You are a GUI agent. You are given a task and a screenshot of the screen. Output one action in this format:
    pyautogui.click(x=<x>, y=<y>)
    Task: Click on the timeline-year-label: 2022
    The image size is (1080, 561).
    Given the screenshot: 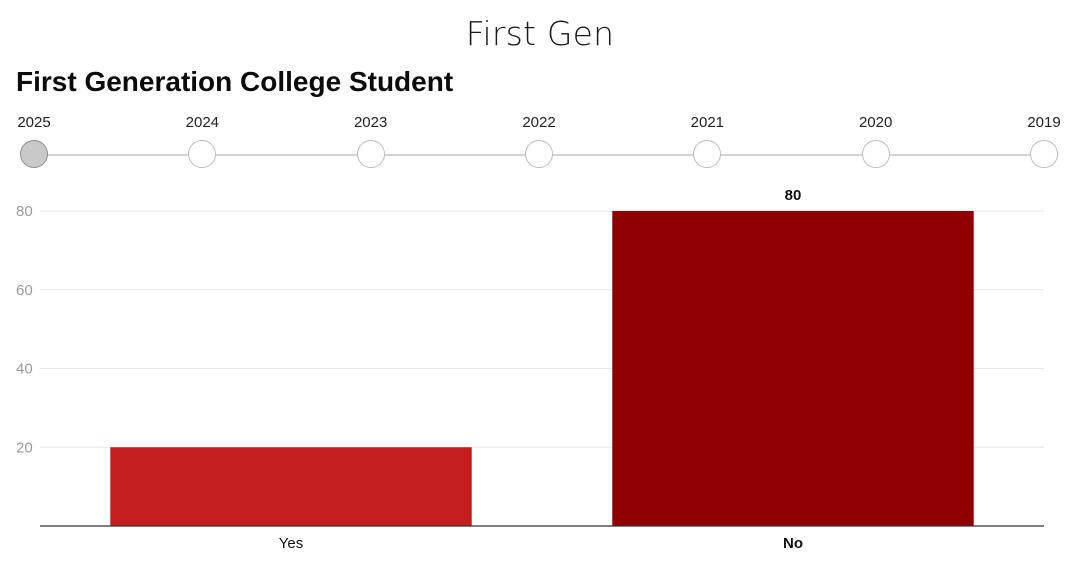 What is the action you would take?
    pyautogui.click(x=539, y=122)
    